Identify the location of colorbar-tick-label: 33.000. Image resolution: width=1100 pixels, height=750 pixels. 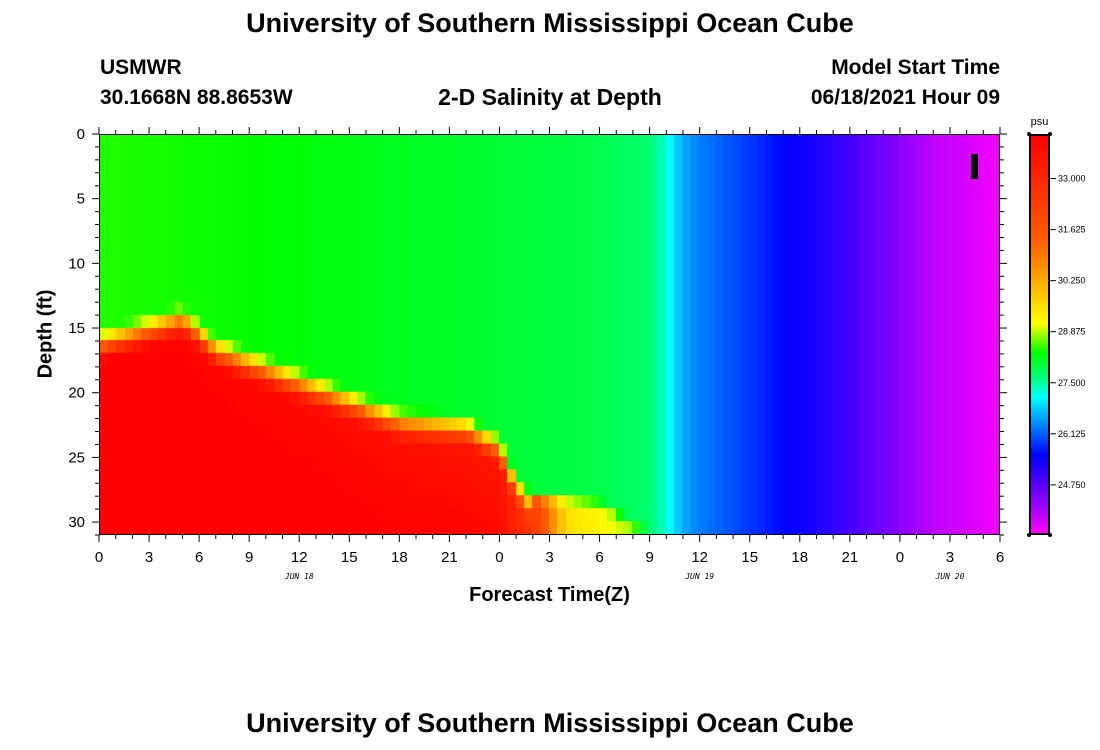
(1072, 179).